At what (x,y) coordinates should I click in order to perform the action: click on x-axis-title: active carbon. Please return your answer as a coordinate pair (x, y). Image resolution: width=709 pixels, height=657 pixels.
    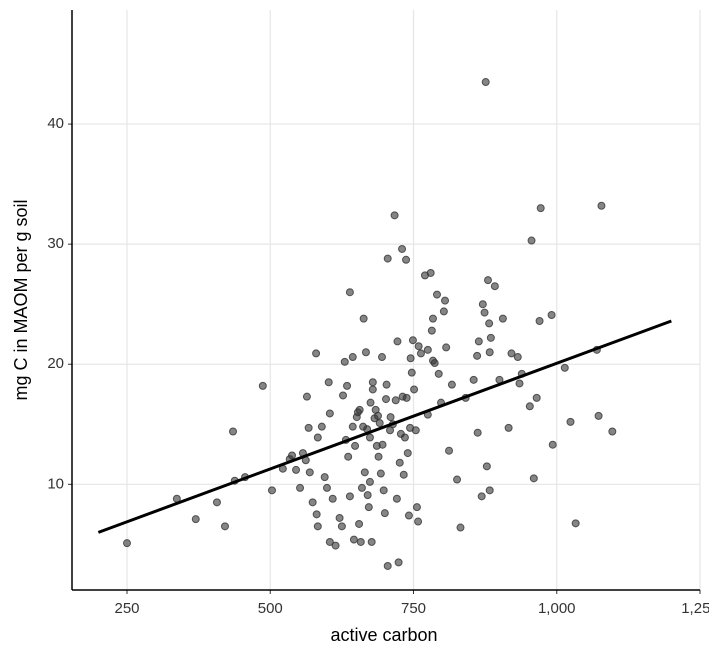
    Looking at the image, I should click on (383, 635).